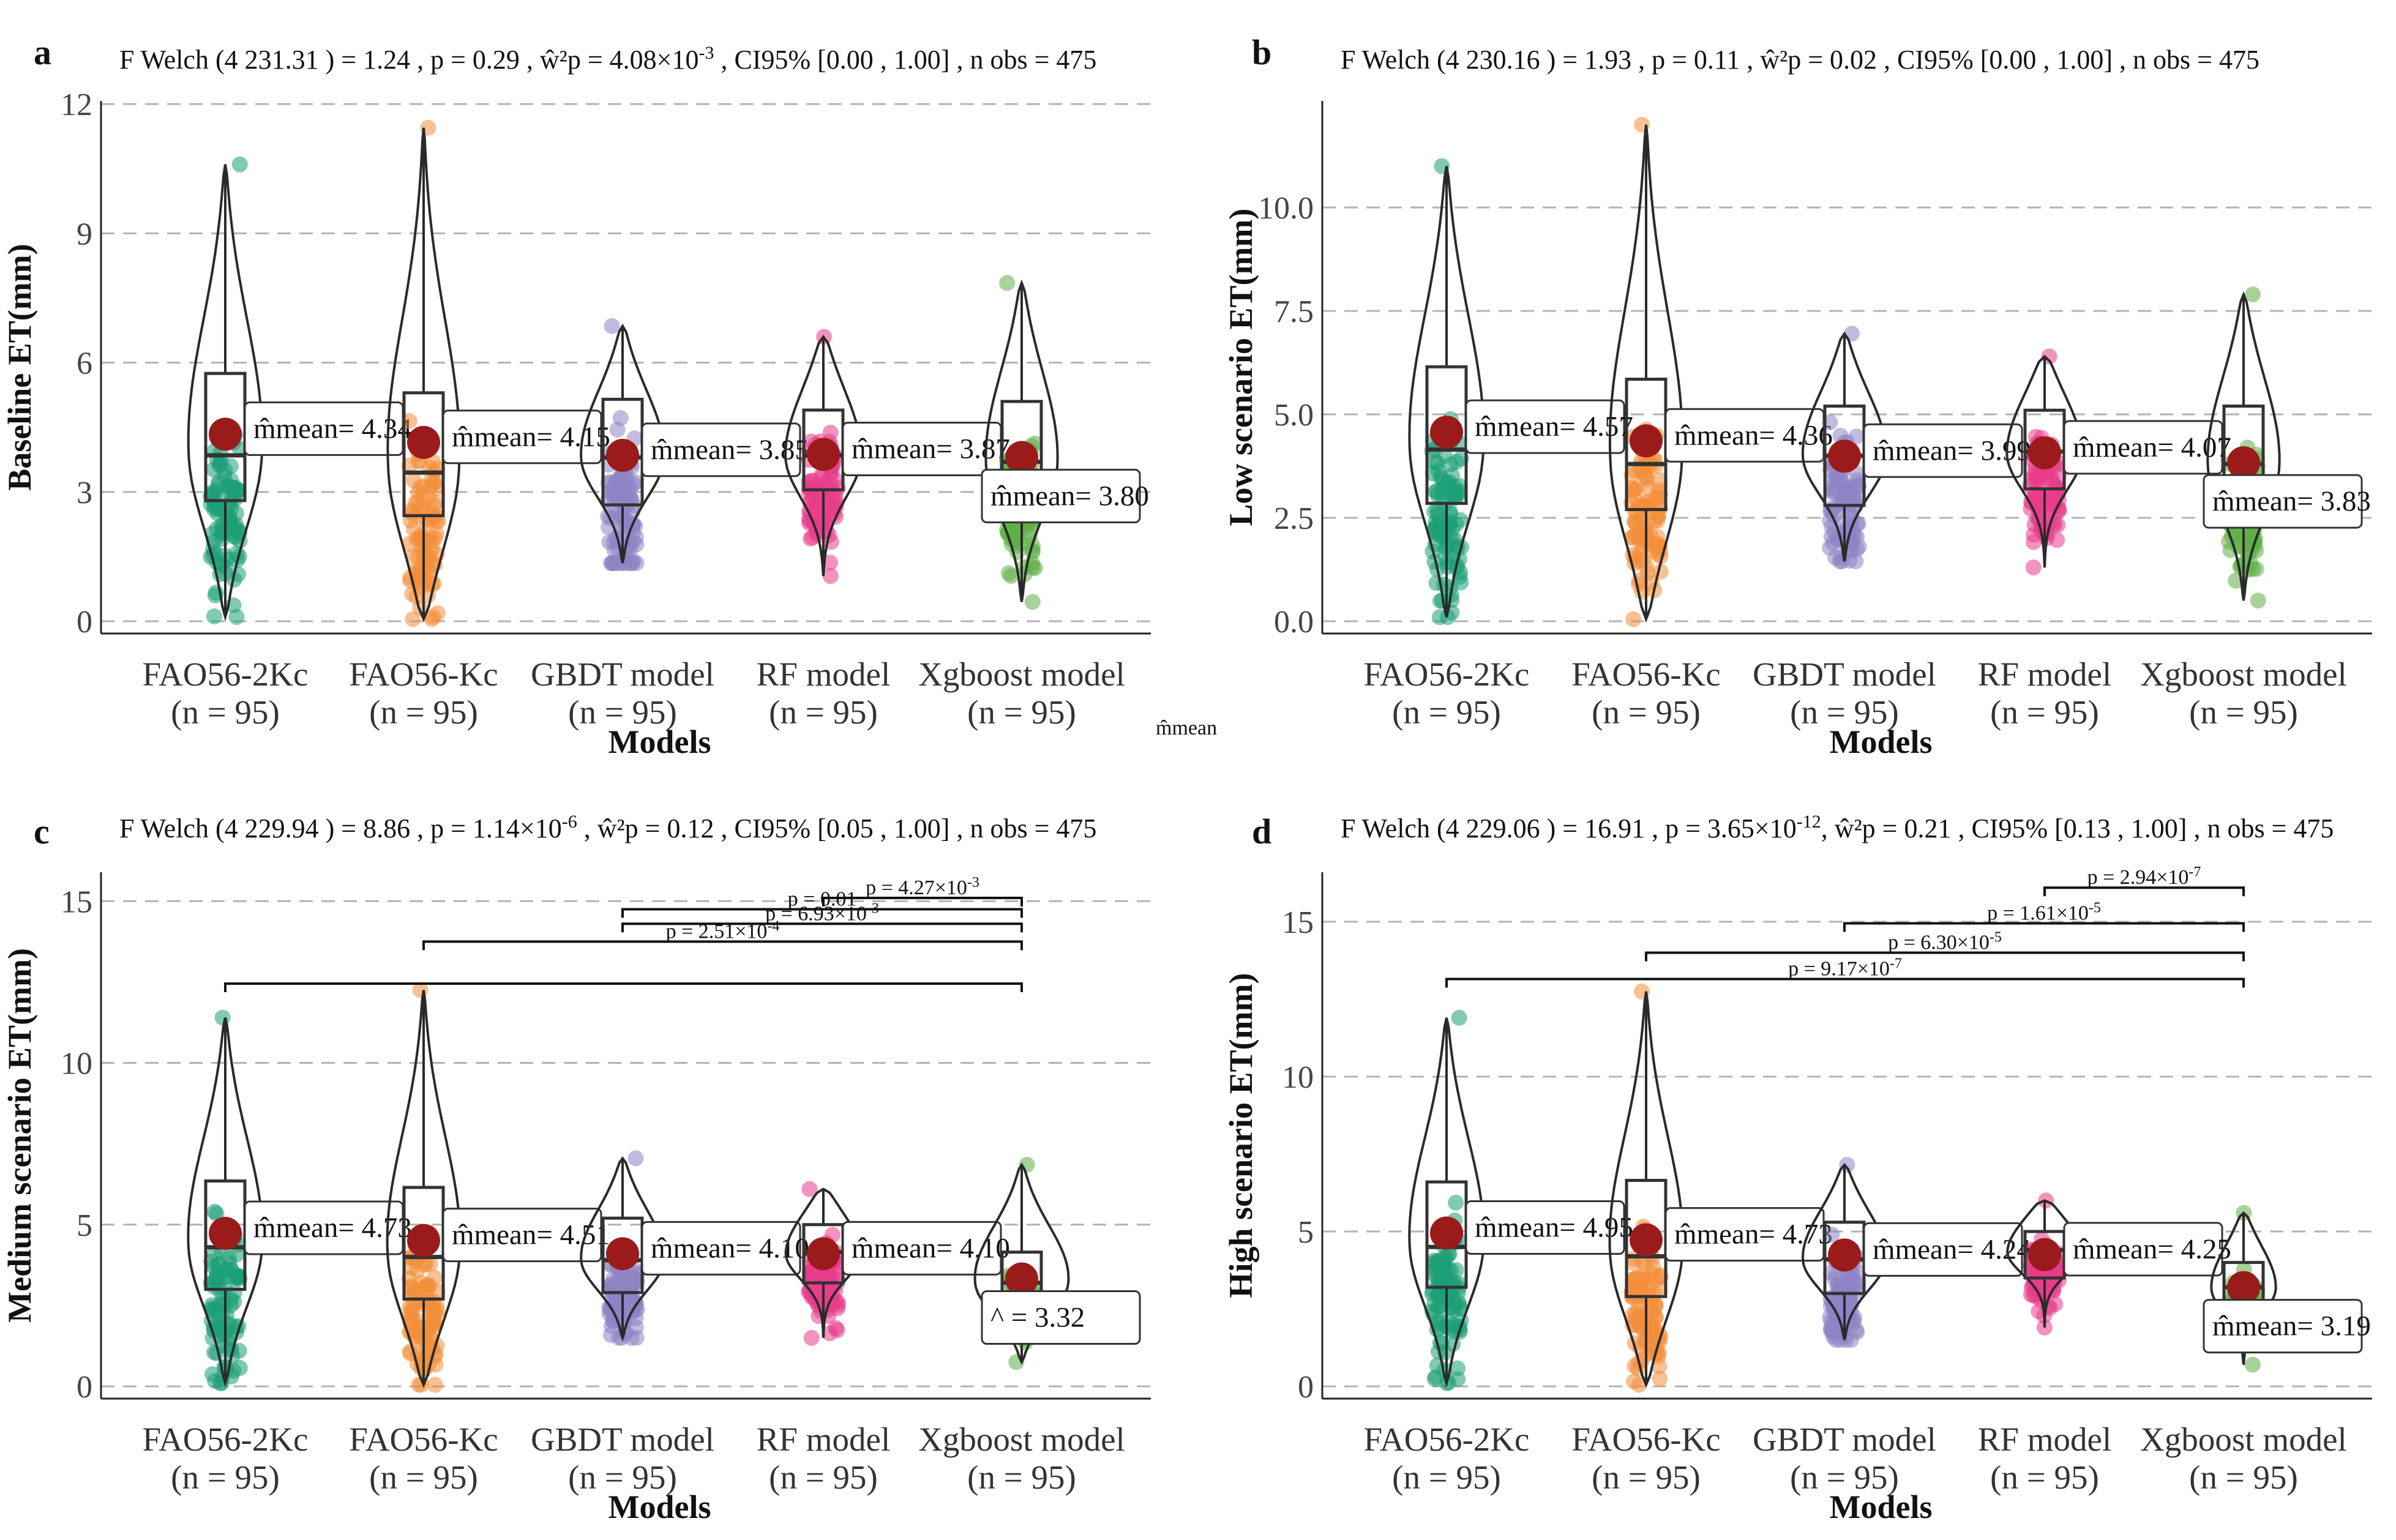 This screenshot has height=1540, width=2396. Describe the element at coordinates (922, 887) in the screenshot. I see `bracket-label: p = 4.27×10-3` at that location.